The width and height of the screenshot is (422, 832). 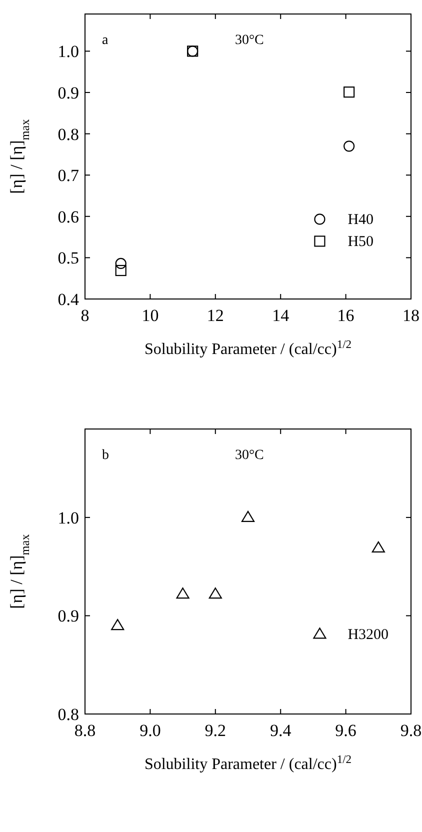 What do you see at coordinates (68, 258) in the screenshot?
I see `y-tick-label: 0.5` at bounding box center [68, 258].